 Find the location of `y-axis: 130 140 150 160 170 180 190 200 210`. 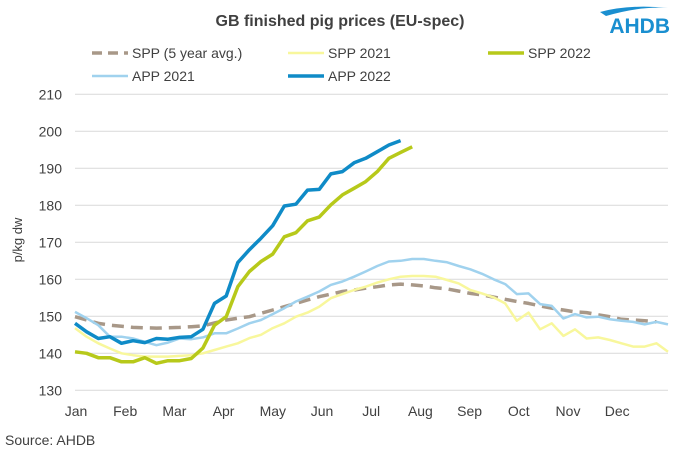

y-axis: 130 140 150 160 170 180 190 200 210 is located at coordinates (51, 242).